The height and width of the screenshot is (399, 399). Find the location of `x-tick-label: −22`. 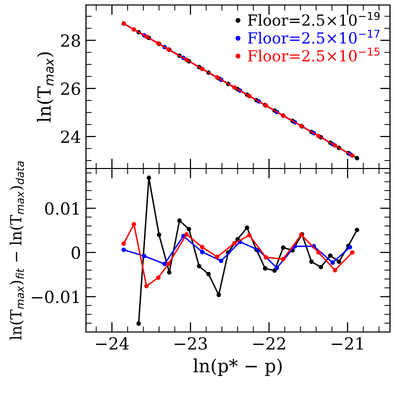

x-tick-label: −22 is located at coordinates (269, 343).